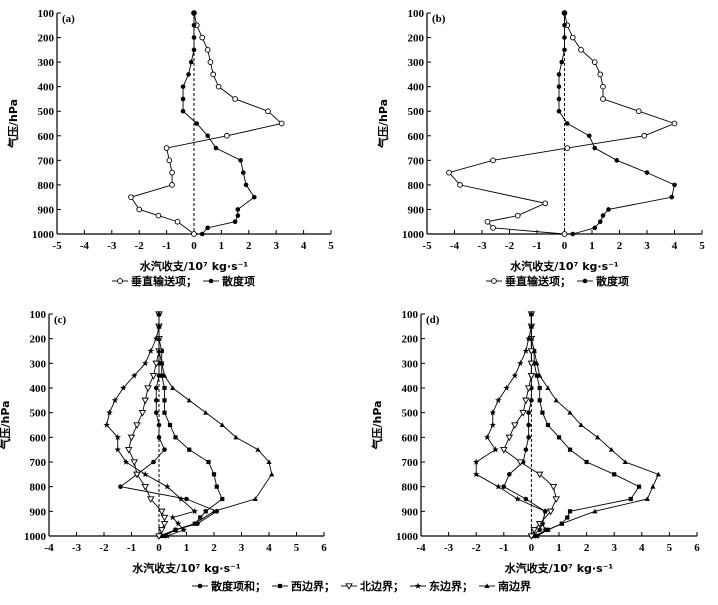 The width and height of the screenshot is (718, 605). I want to click on x-tick-label: 5, so click(331, 246).